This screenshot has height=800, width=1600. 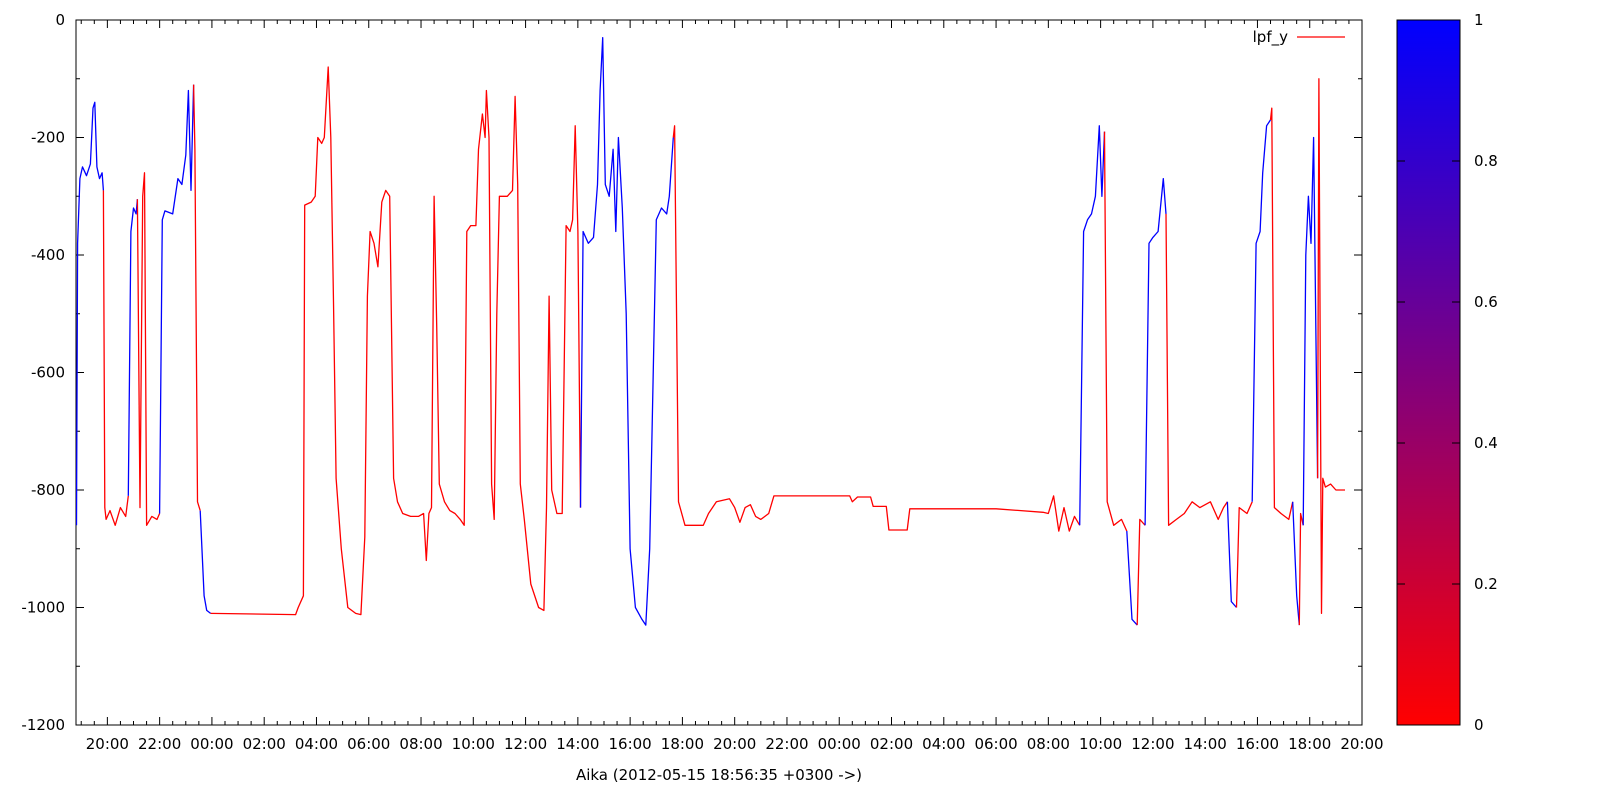 I want to click on legend: lpf_y, so click(x=1299, y=37).